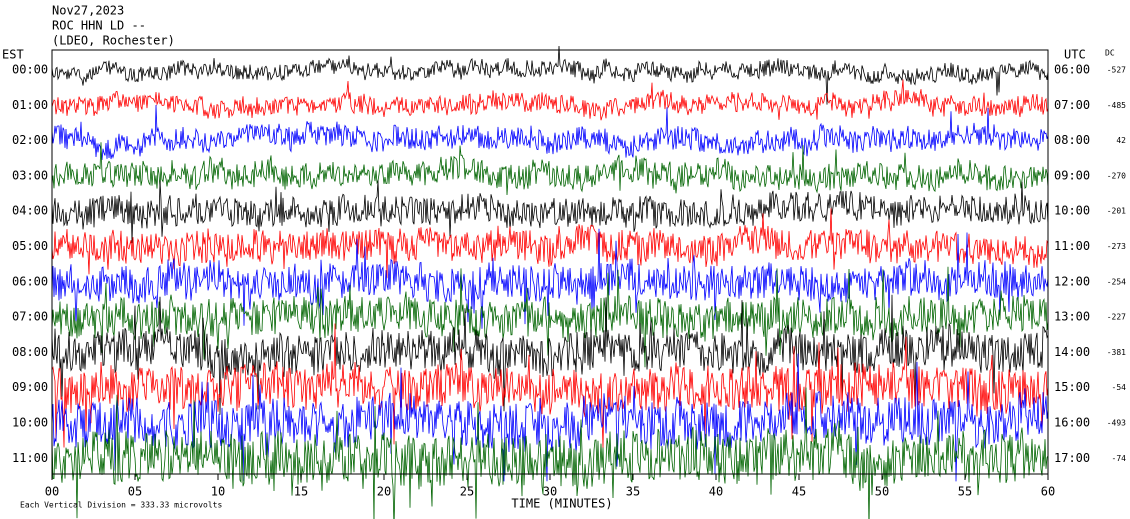 This screenshot has height=519, width=1130. I want to click on x-tick-label: 10, so click(218, 492).